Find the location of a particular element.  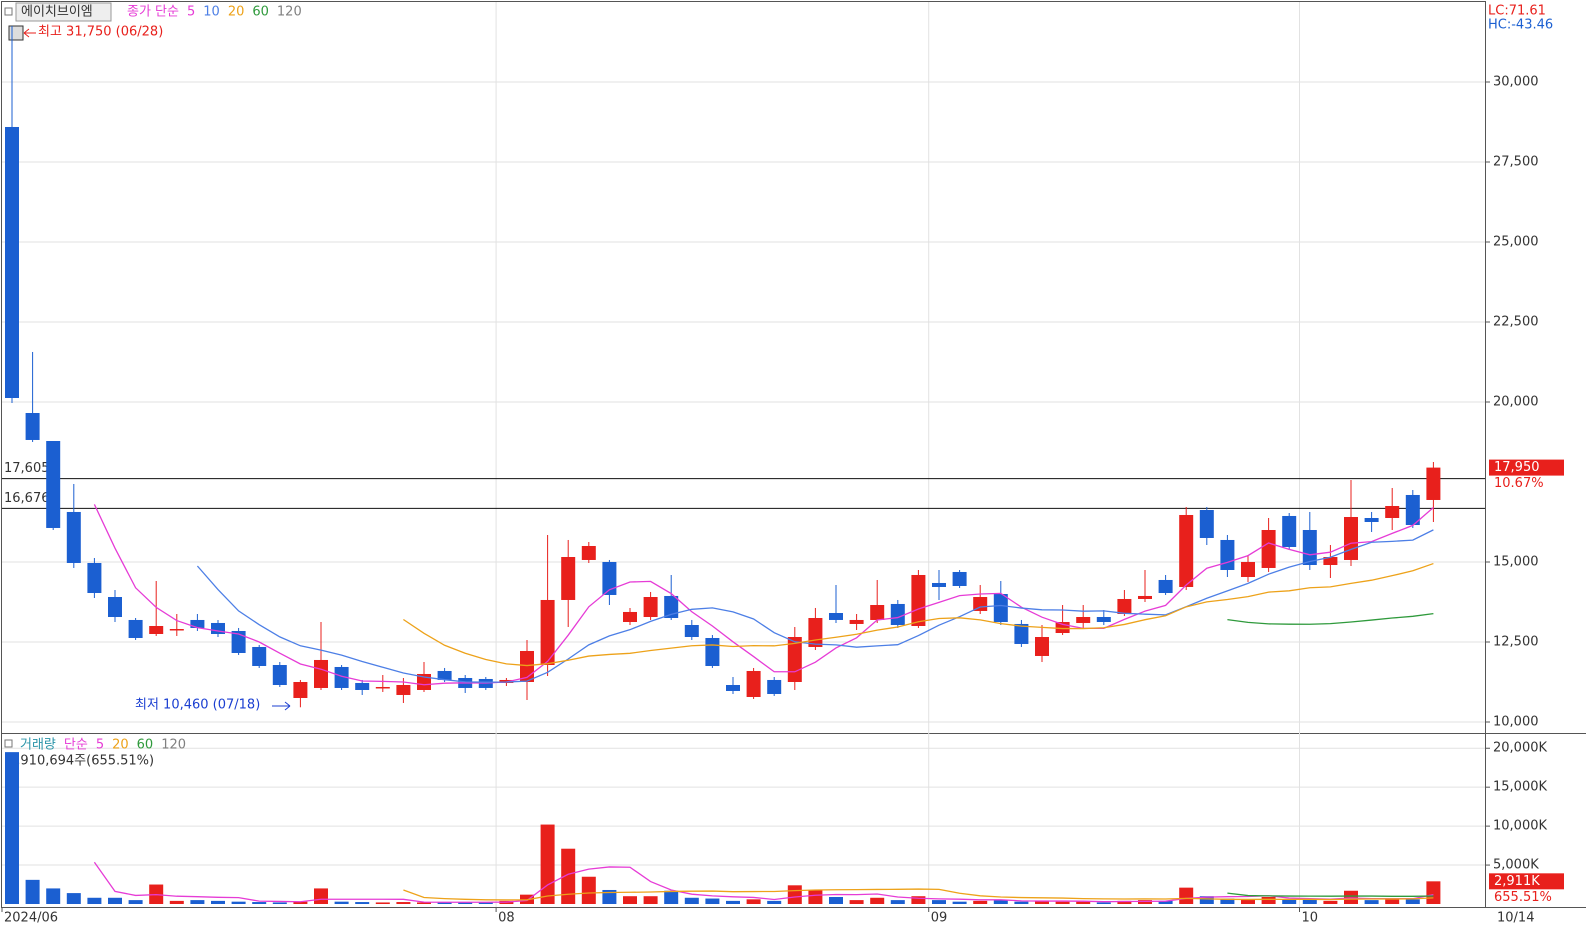

legend-entry: 60 is located at coordinates (260, 12).